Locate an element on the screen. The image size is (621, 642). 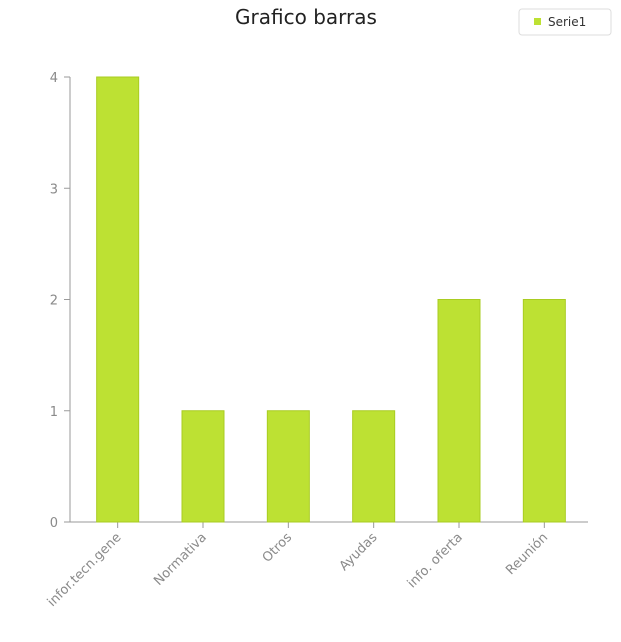
x-tick-label: info. oferta is located at coordinates (435, 560).